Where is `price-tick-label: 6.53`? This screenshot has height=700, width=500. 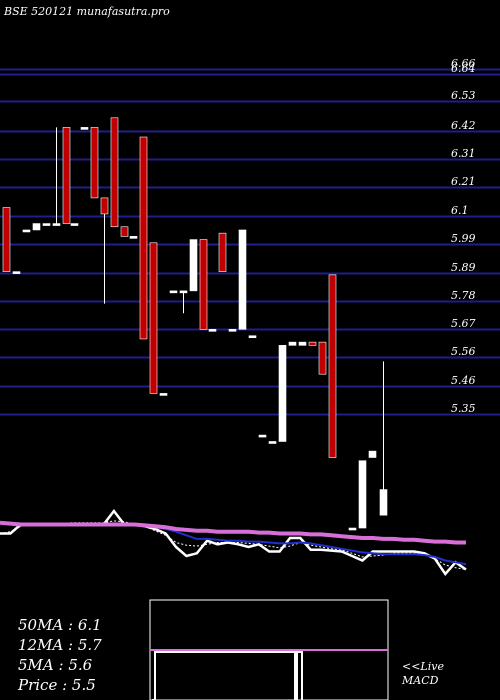 price-tick-label: 6.53 is located at coordinates (463, 95).